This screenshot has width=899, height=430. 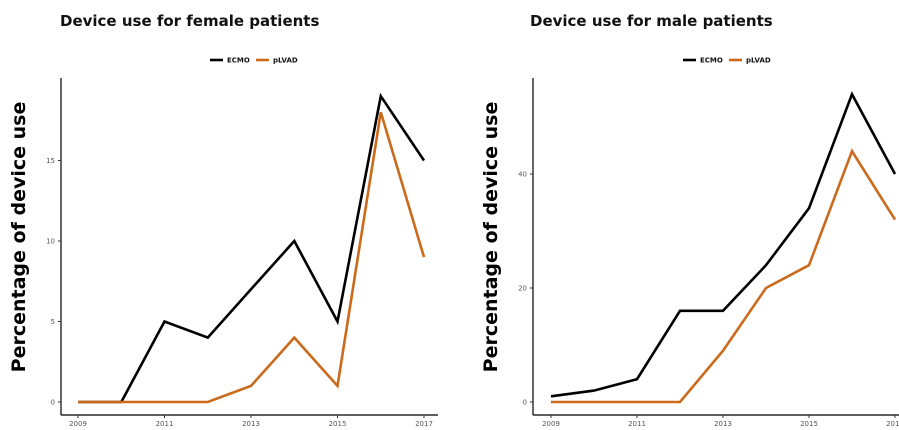 What do you see at coordinates (50, 242) in the screenshot?
I see `y-tick-label: 10` at bounding box center [50, 242].